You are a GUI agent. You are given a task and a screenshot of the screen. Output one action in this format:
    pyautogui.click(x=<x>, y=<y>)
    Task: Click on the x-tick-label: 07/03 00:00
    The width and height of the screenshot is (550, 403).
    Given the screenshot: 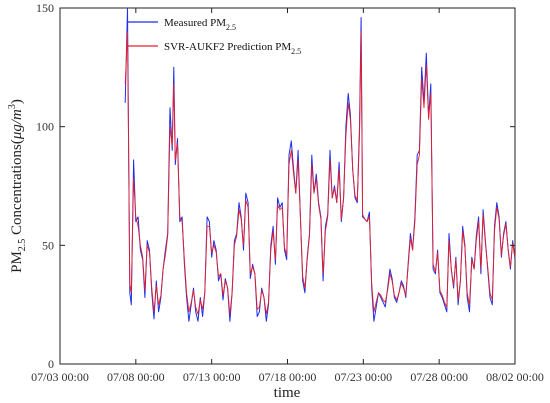 What is the action you would take?
    pyautogui.click(x=60, y=377)
    